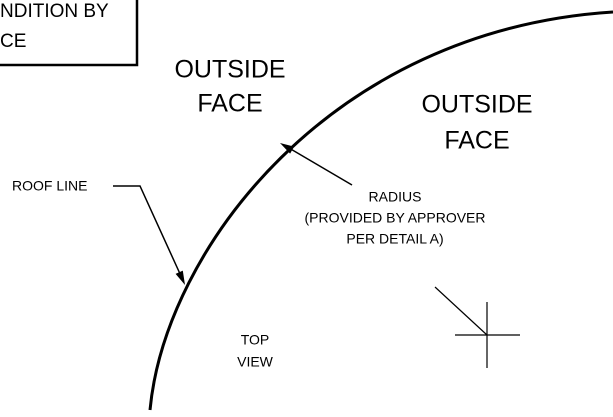 This screenshot has width=613, height=417. What do you see at coordinates (54, 11) in the screenshot?
I see `note-line: NDITION BY` at bounding box center [54, 11].